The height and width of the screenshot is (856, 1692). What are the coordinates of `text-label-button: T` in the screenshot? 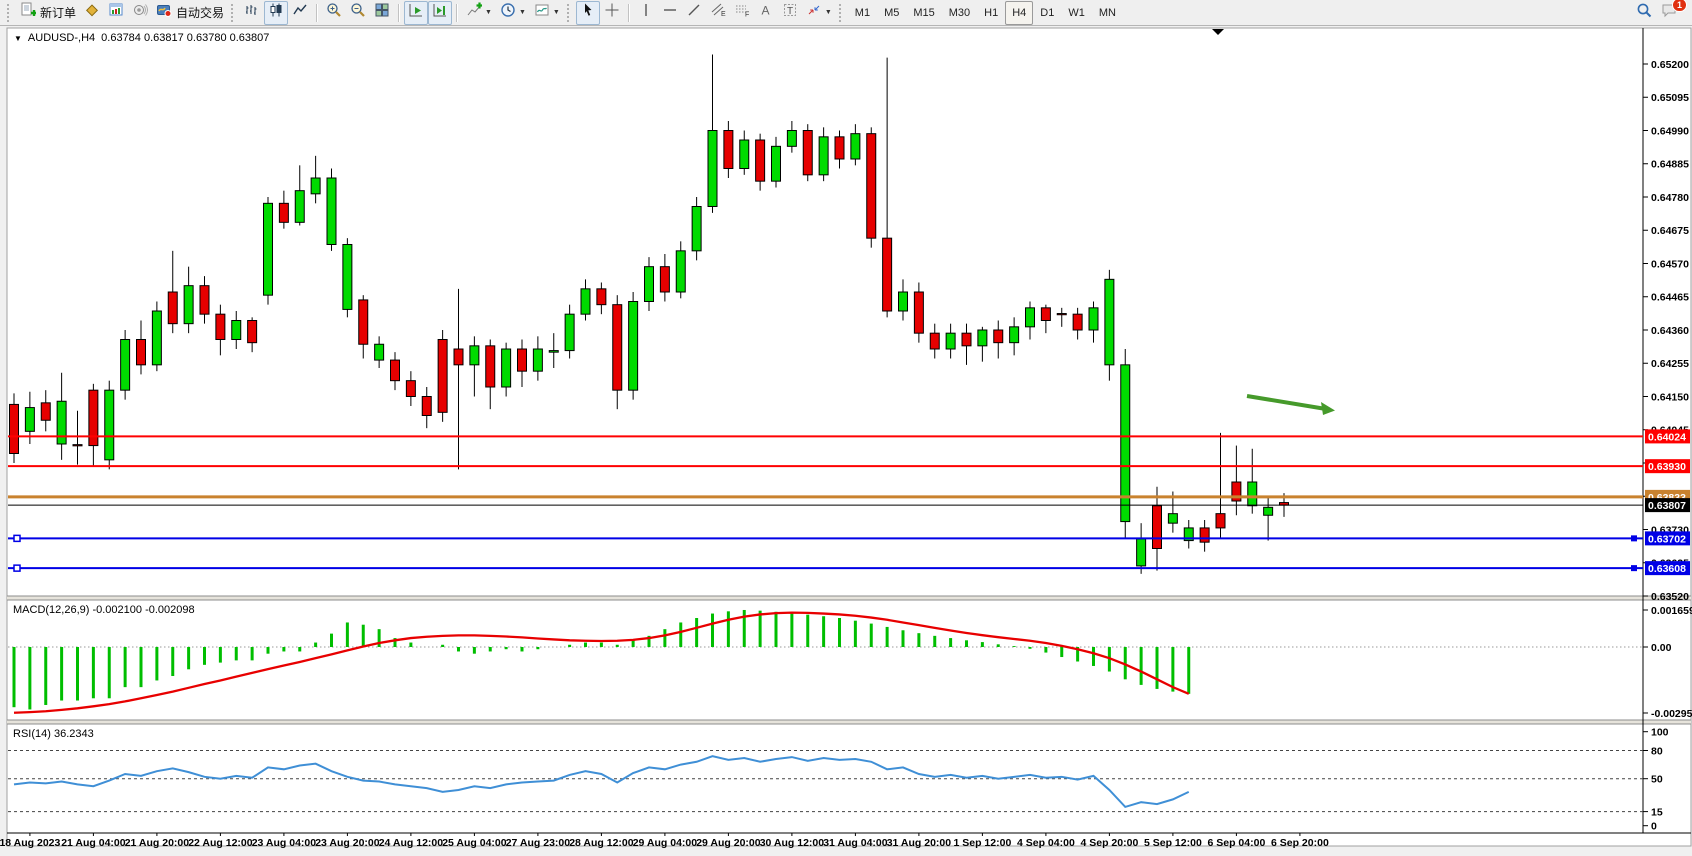 It's located at (790, 13).